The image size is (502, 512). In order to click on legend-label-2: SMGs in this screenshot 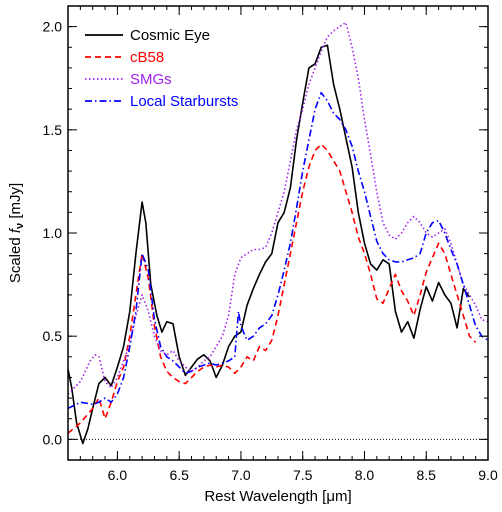, I will do `click(151, 79)`.